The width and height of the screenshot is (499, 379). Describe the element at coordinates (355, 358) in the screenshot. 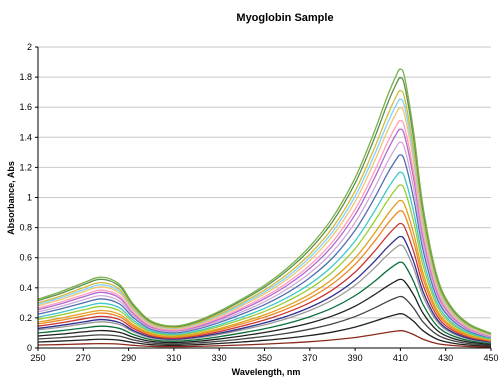

I see `x-tick-label: 390` at that location.